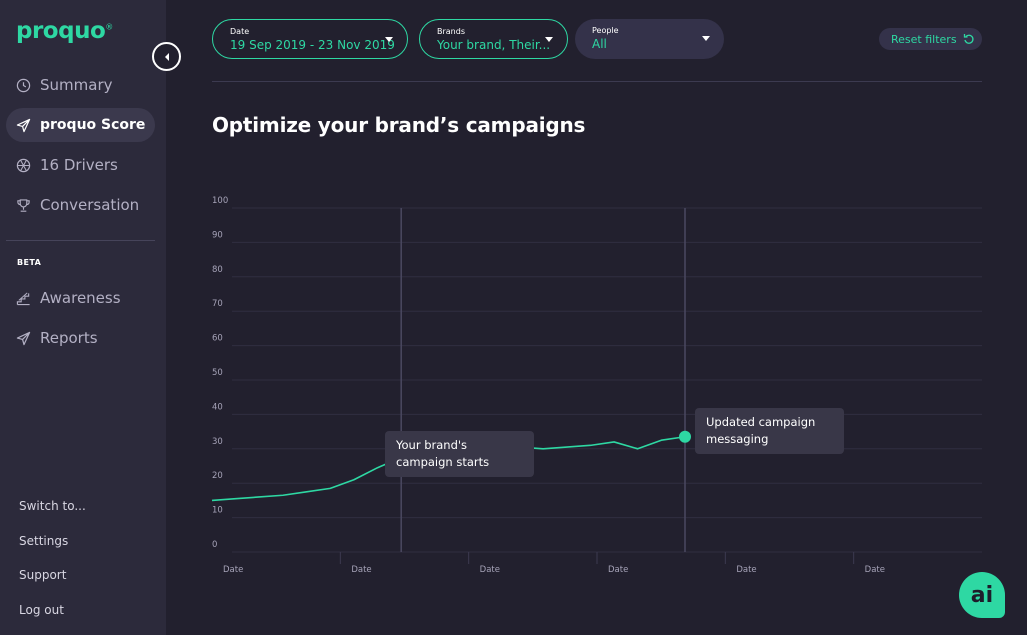 The image size is (1027, 635). What do you see at coordinates (93, 125) in the screenshot?
I see `sidebar-item-label: proquo Score` at bounding box center [93, 125].